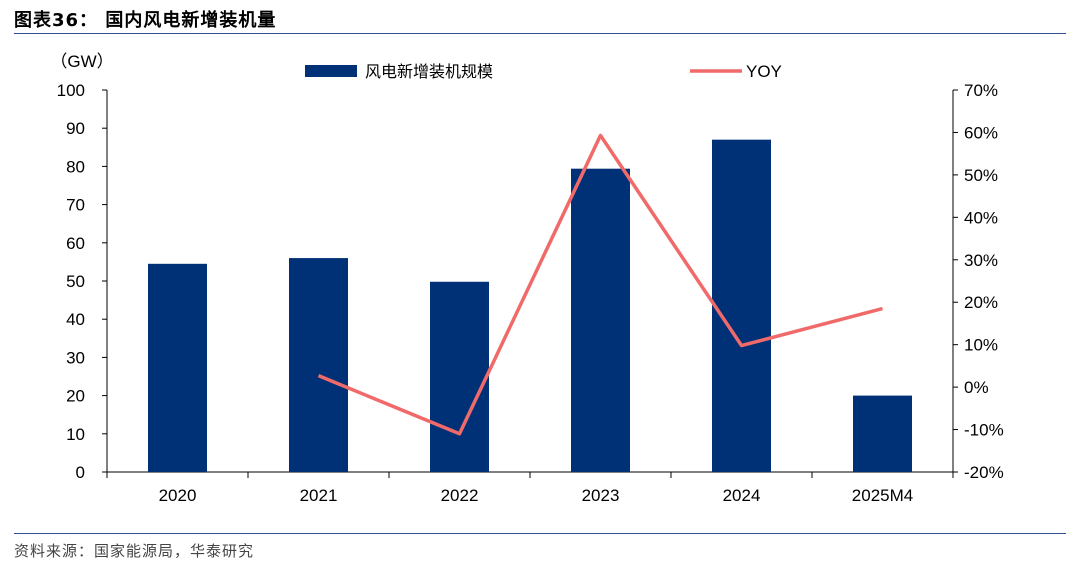  Describe the element at coordinates (429, 71) in the screenshot. I see `legend-bar-label: 风电新增装机规模` at that location.